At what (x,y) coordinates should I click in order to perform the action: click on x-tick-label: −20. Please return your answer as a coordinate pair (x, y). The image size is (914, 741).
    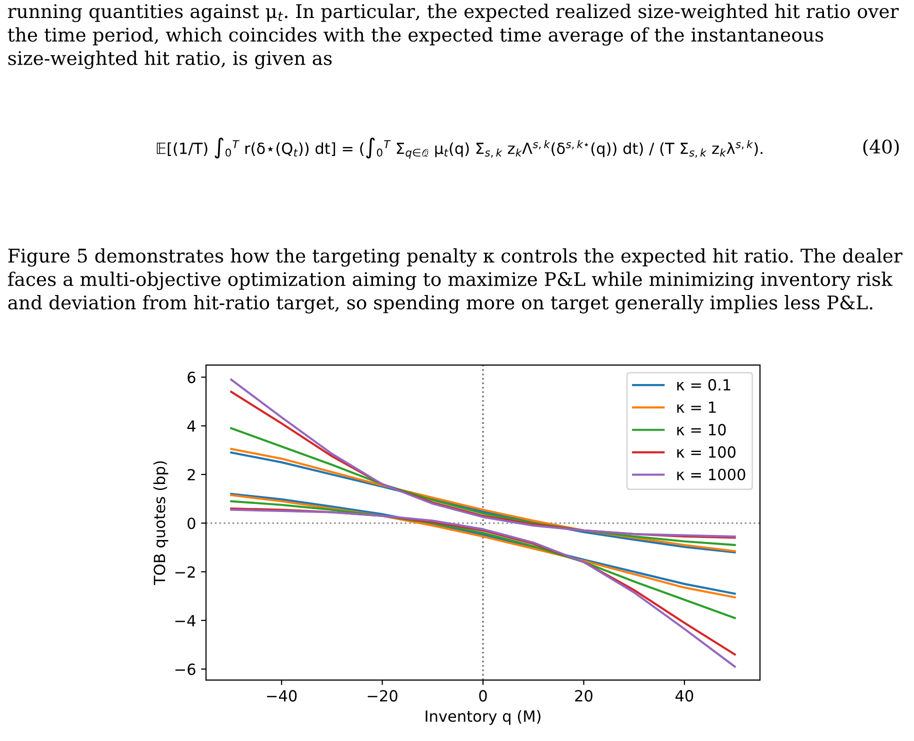
    Looking at the image, I should click on (383, 696).